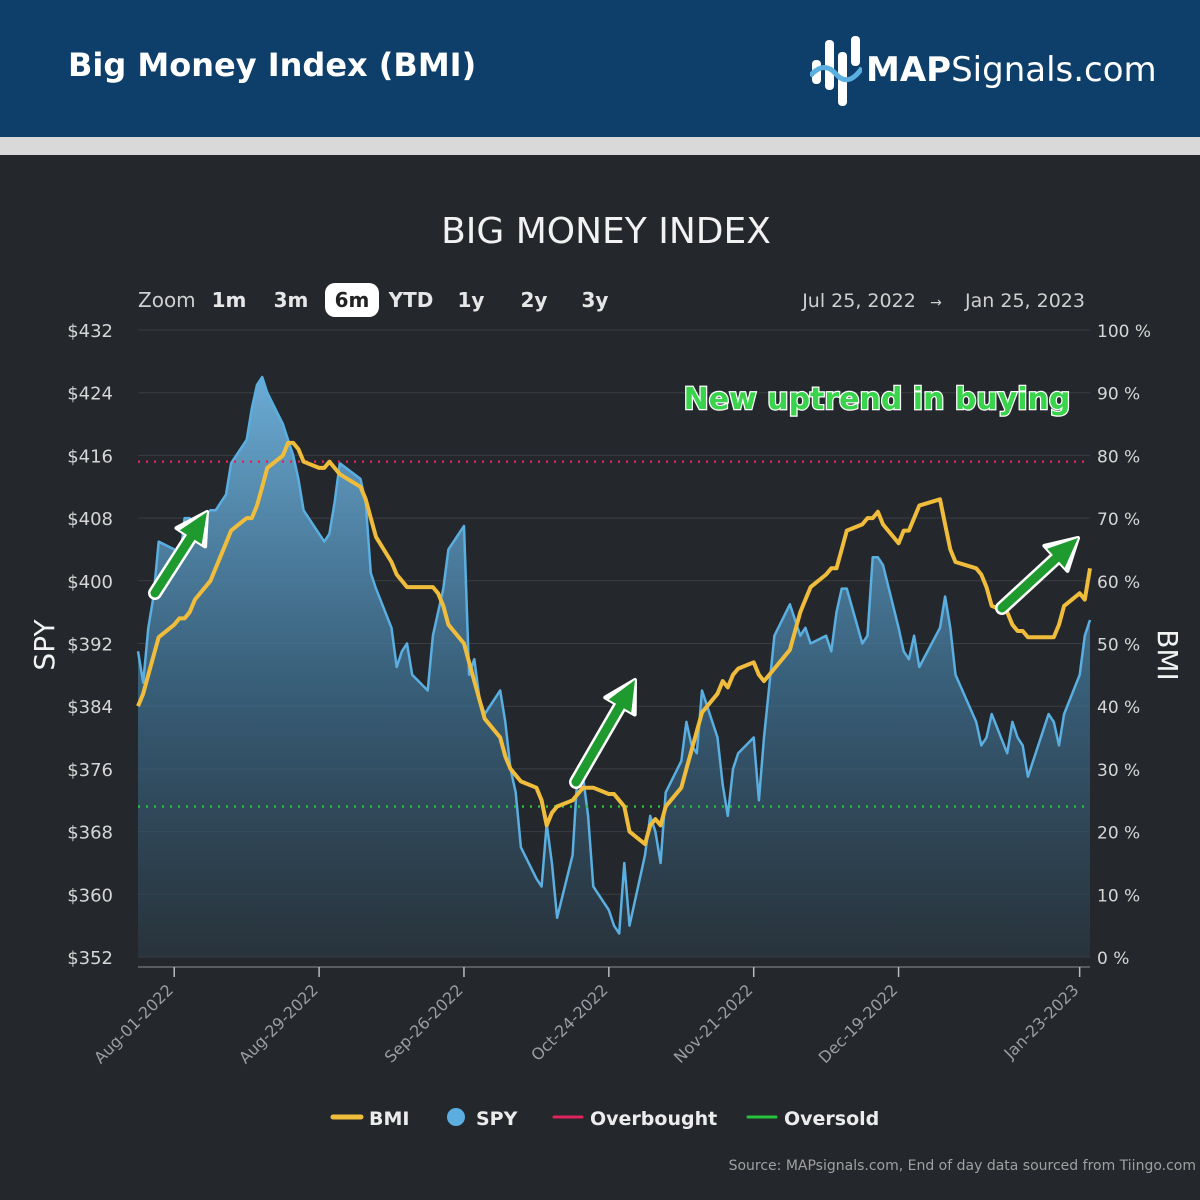 This screenshot has height=1200, width=1200. I want to click on x-tick-label: Dec-19-2022, so click(858, 1023).